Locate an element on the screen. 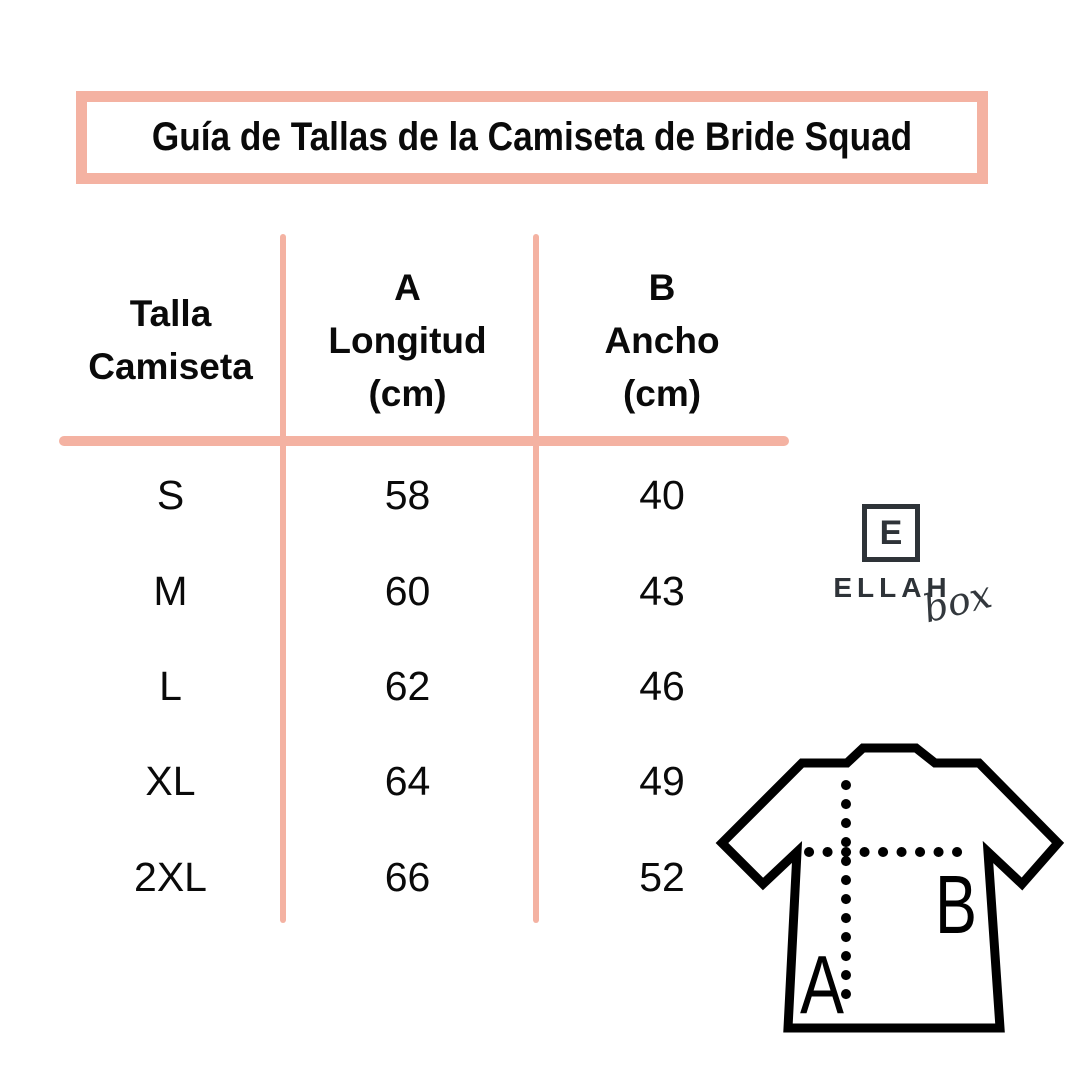 This screenshot has width=1080, height=1080. length-cell: 66 is located at coordinates (407, 876).